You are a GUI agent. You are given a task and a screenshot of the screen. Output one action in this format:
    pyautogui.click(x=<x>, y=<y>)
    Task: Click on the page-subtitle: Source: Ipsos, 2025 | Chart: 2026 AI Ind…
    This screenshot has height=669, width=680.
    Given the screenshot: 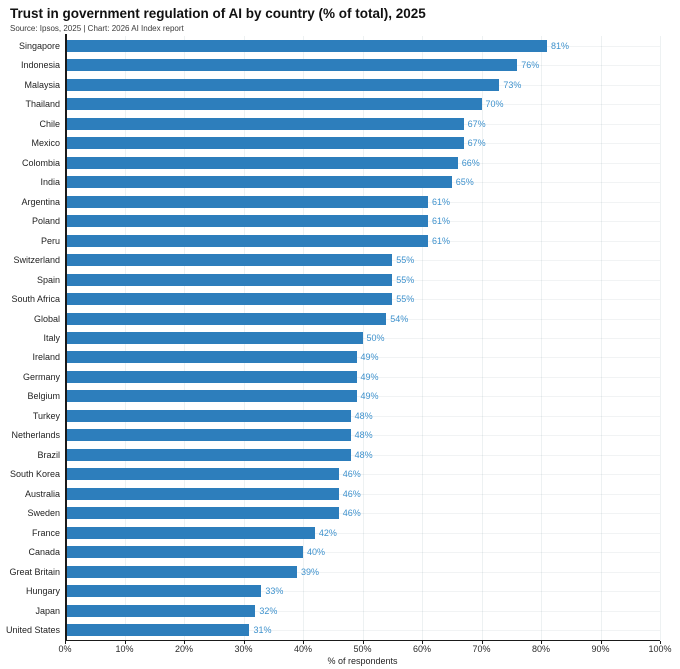 What is the action you would take?
    pyautogui.click(x=97, y=28)
    